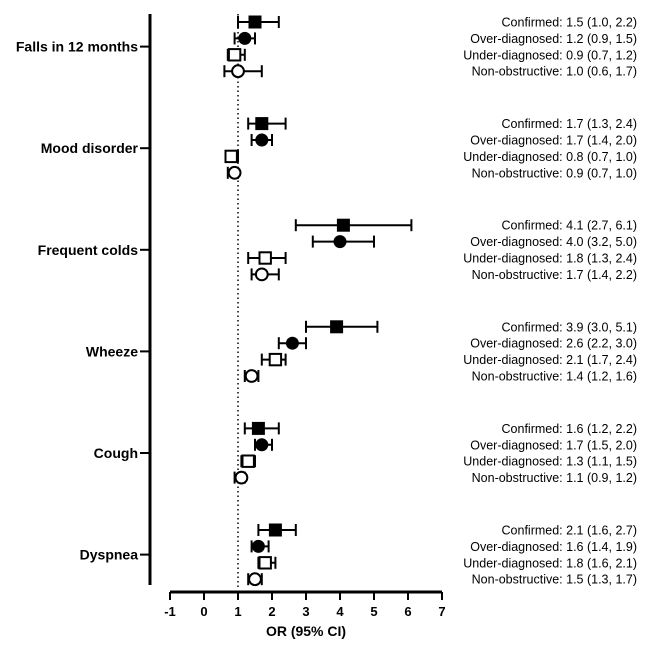 The image size is (652, 652). What do you see at coordinates (441, 611) in the screenshot?
I see `x-tick-label: 7` at bounding box center [441, 611].